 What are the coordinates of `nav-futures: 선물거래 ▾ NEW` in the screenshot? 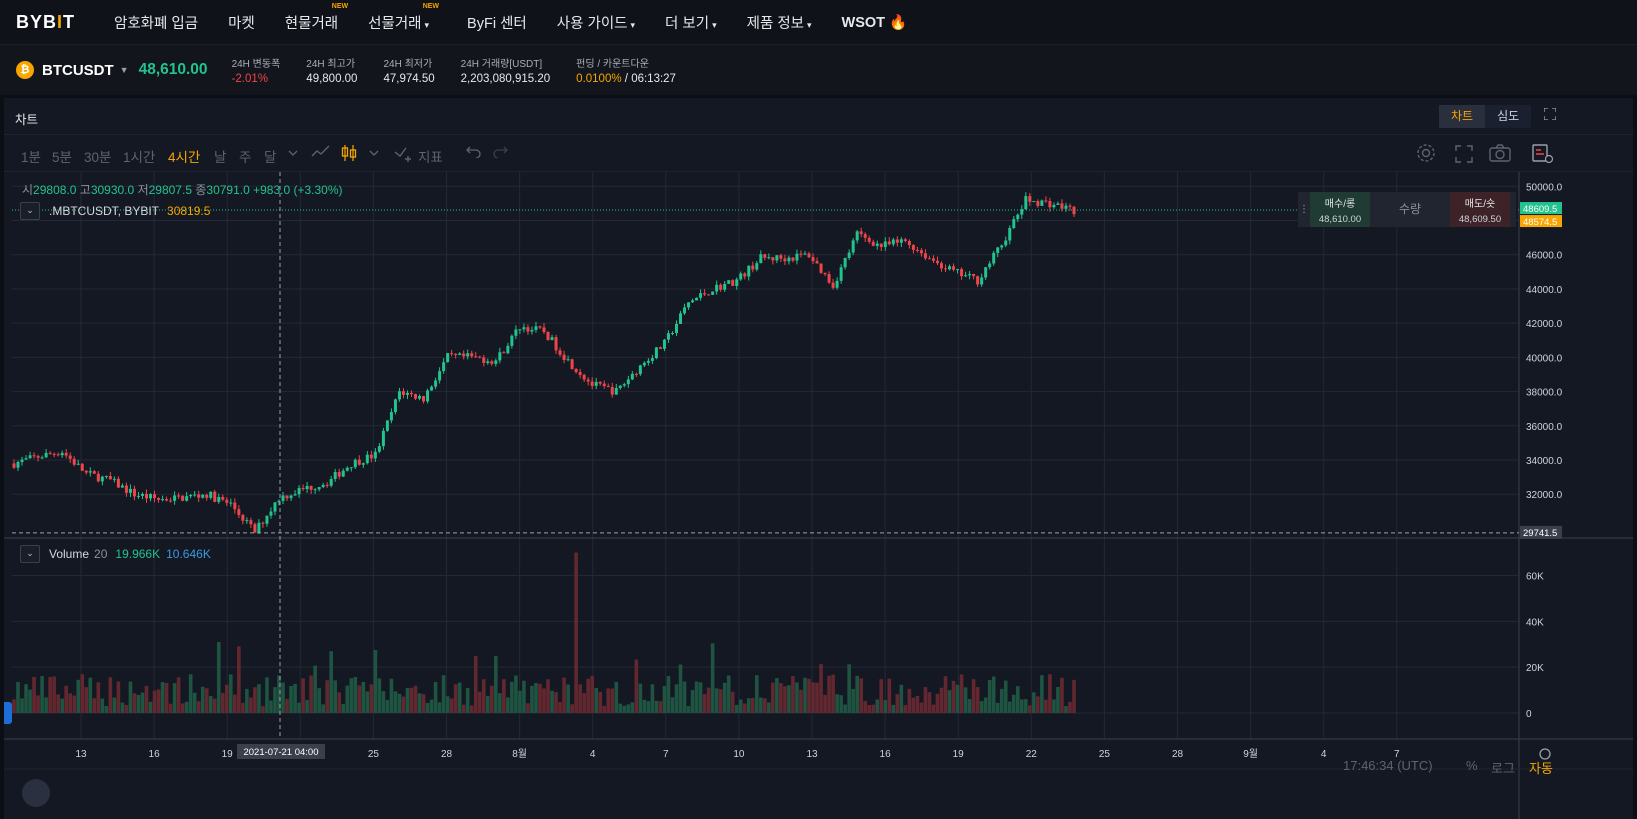 It's located at (404, 17).